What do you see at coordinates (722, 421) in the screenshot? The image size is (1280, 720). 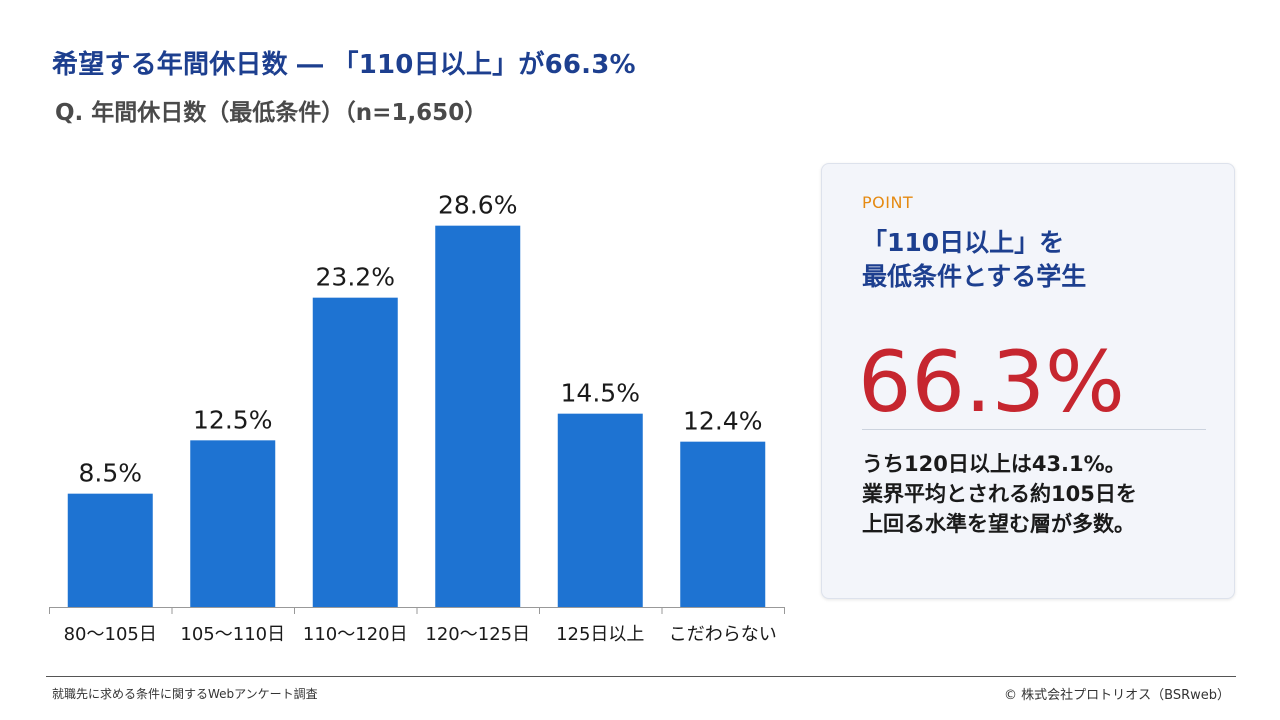 I see `data-label: 12.4%` at bounding box center [722, 421].